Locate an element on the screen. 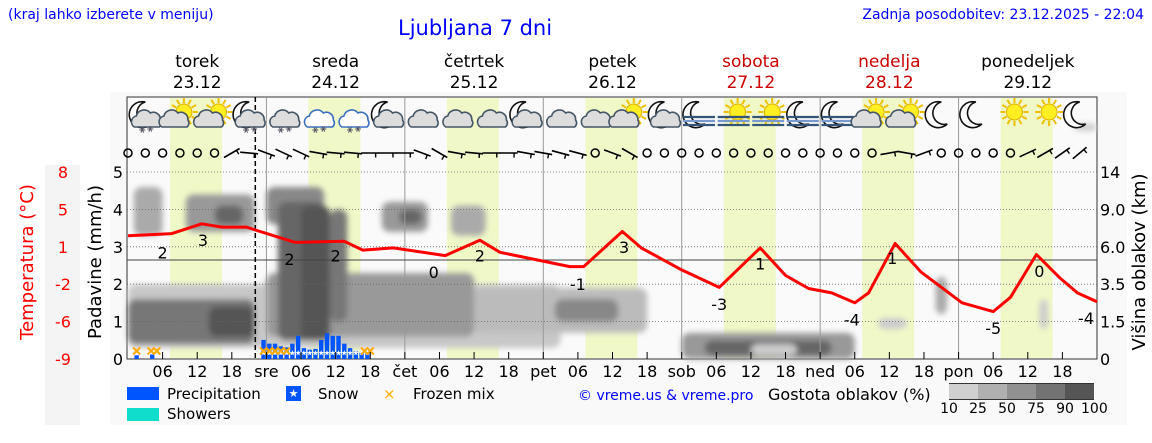  cloud-height-tick-label: 6.0 is located at coordinates (1112, 247).